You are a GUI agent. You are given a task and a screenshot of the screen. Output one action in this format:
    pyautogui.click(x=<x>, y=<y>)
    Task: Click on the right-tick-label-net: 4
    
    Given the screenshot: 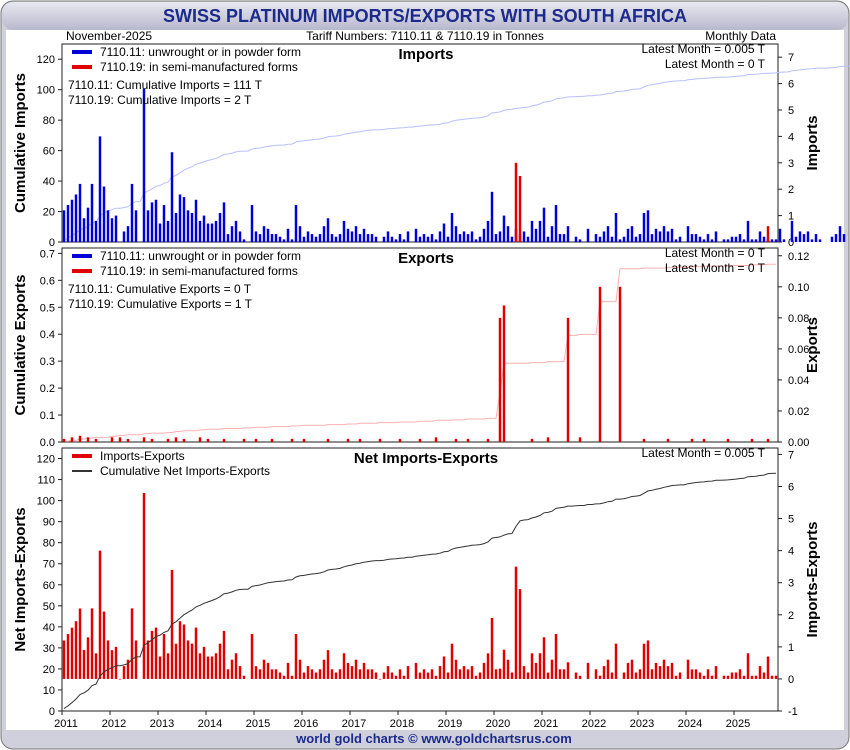 What is the action you would take?
    pyautogui.click(x=791, y=552)
    